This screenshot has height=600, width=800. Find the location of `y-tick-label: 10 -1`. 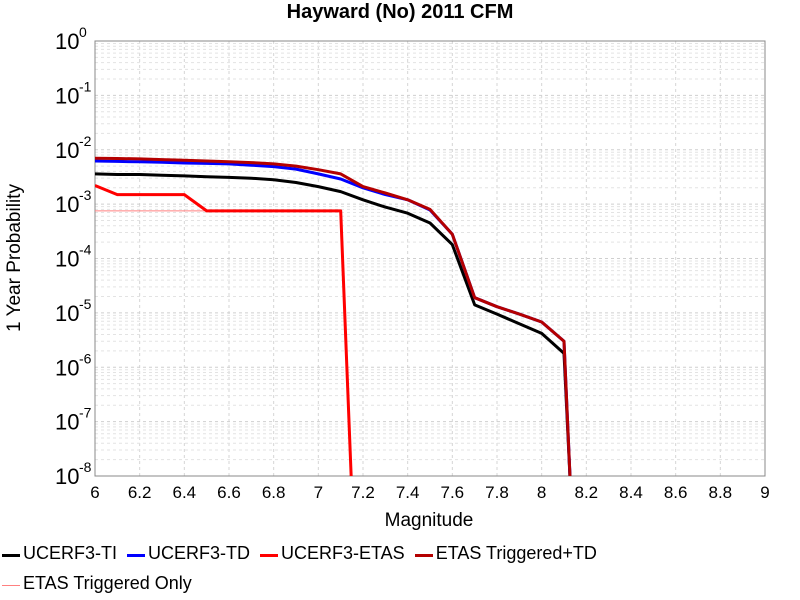

y-tick-label: 10 -1 is located at coordinates (73, 93).